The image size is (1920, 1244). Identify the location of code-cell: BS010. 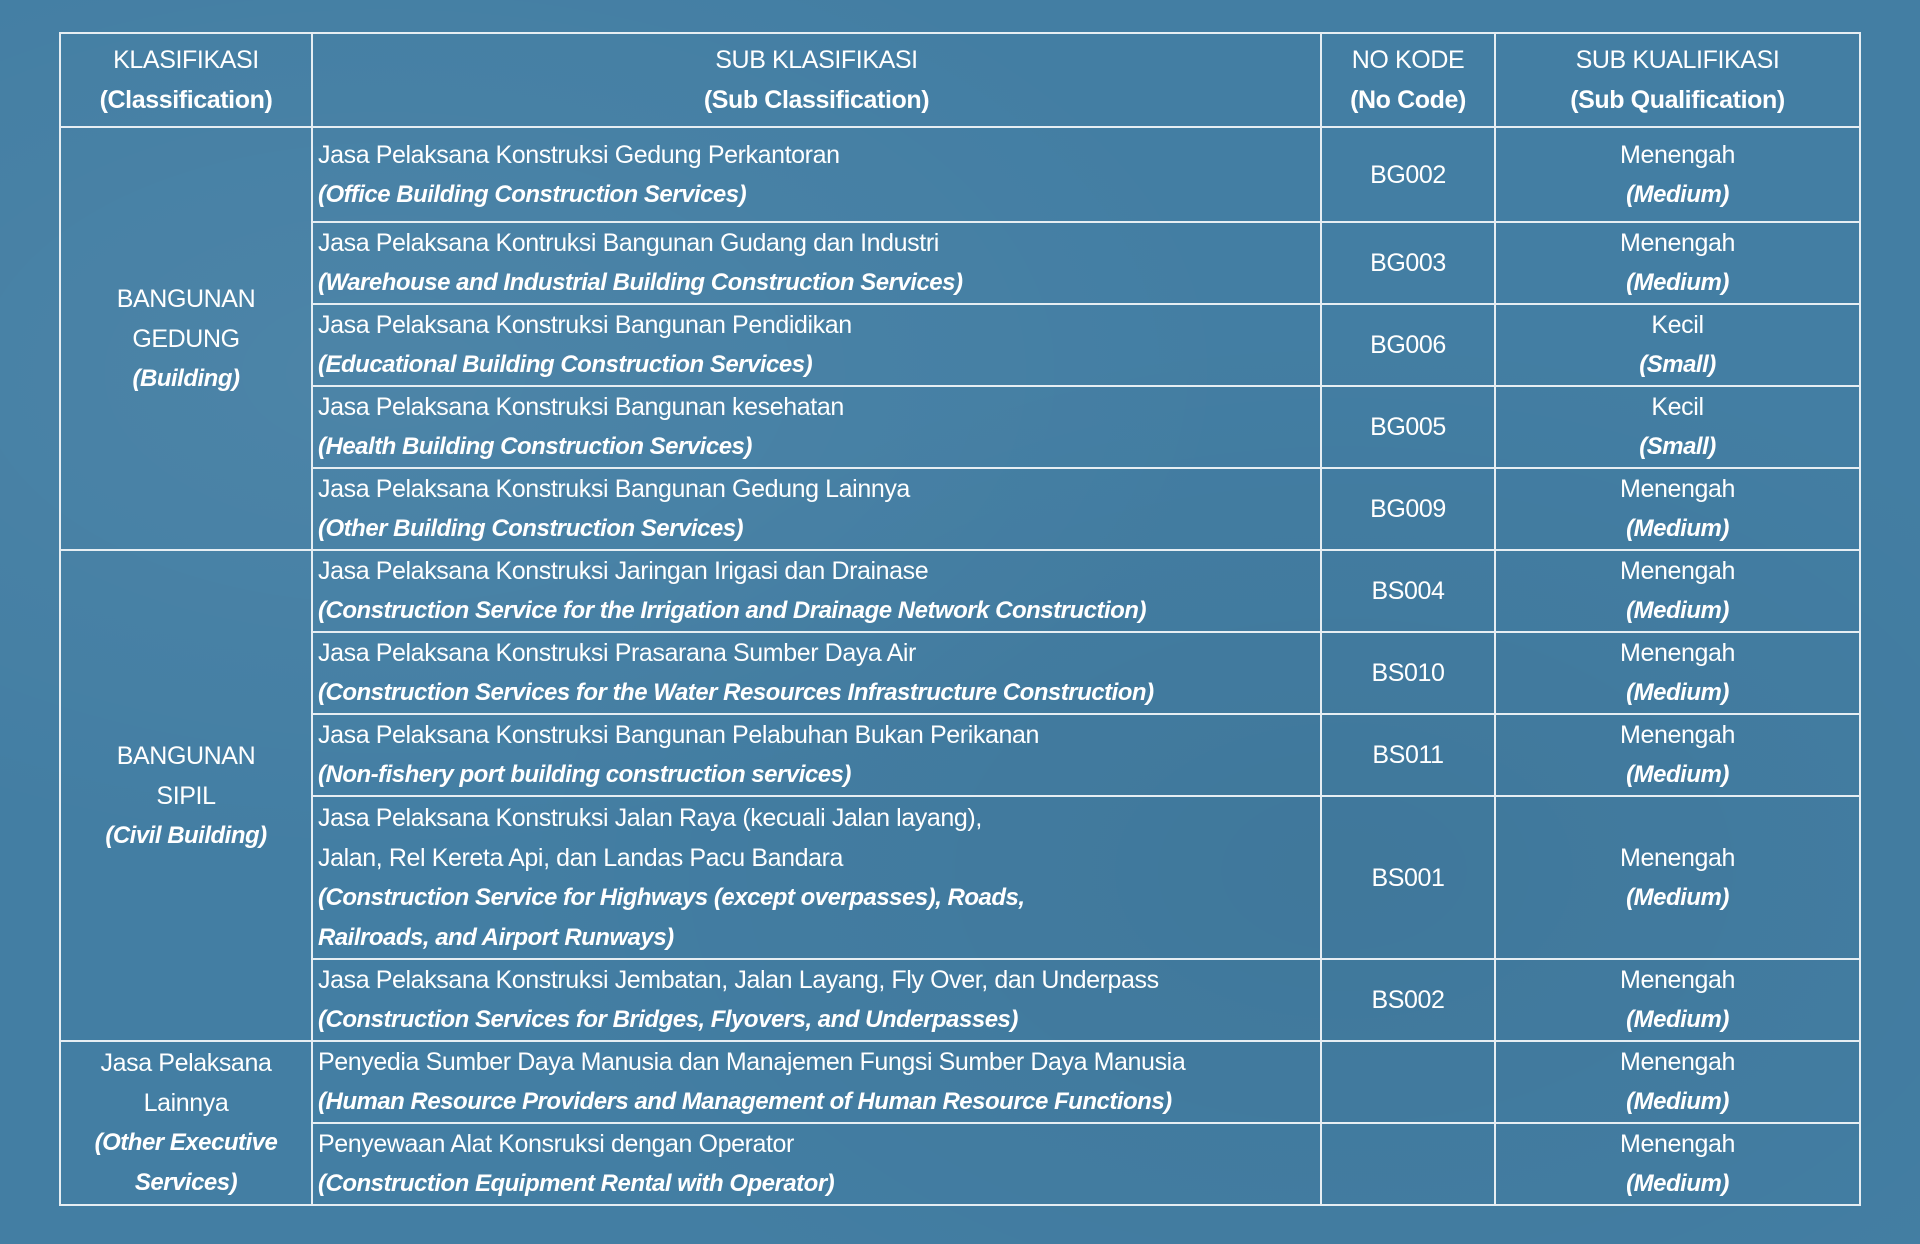
(1408, 673).